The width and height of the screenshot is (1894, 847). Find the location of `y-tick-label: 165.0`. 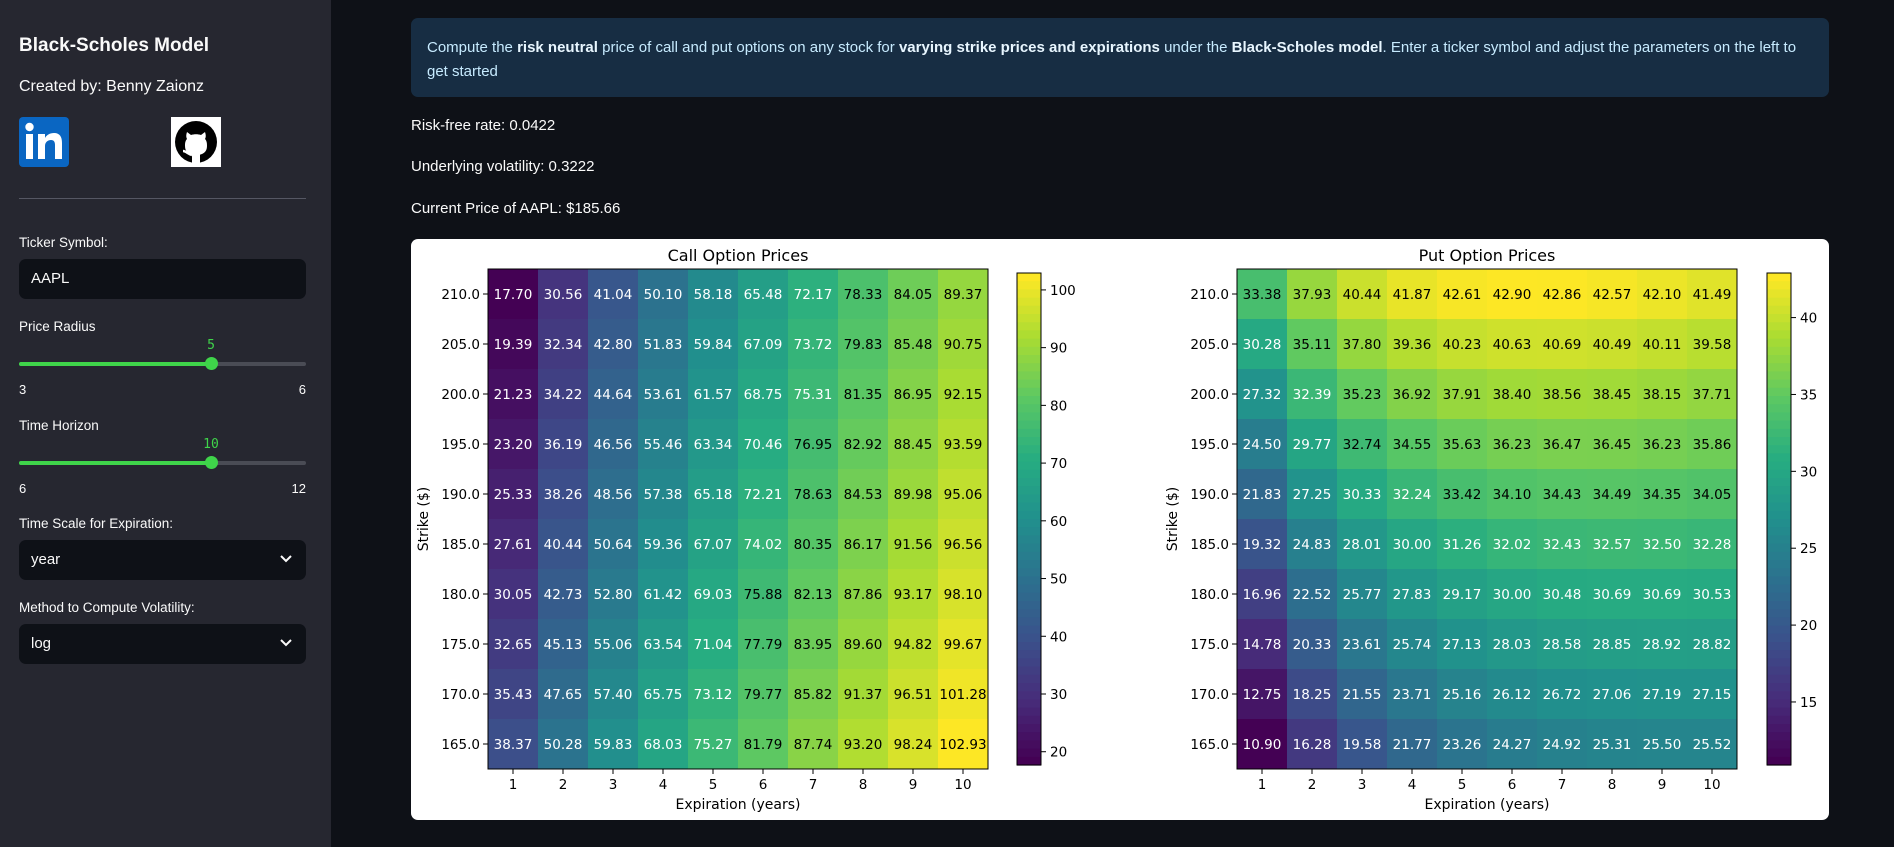

y-tick-label: 165.0 is located at coordinates (1209, 745).